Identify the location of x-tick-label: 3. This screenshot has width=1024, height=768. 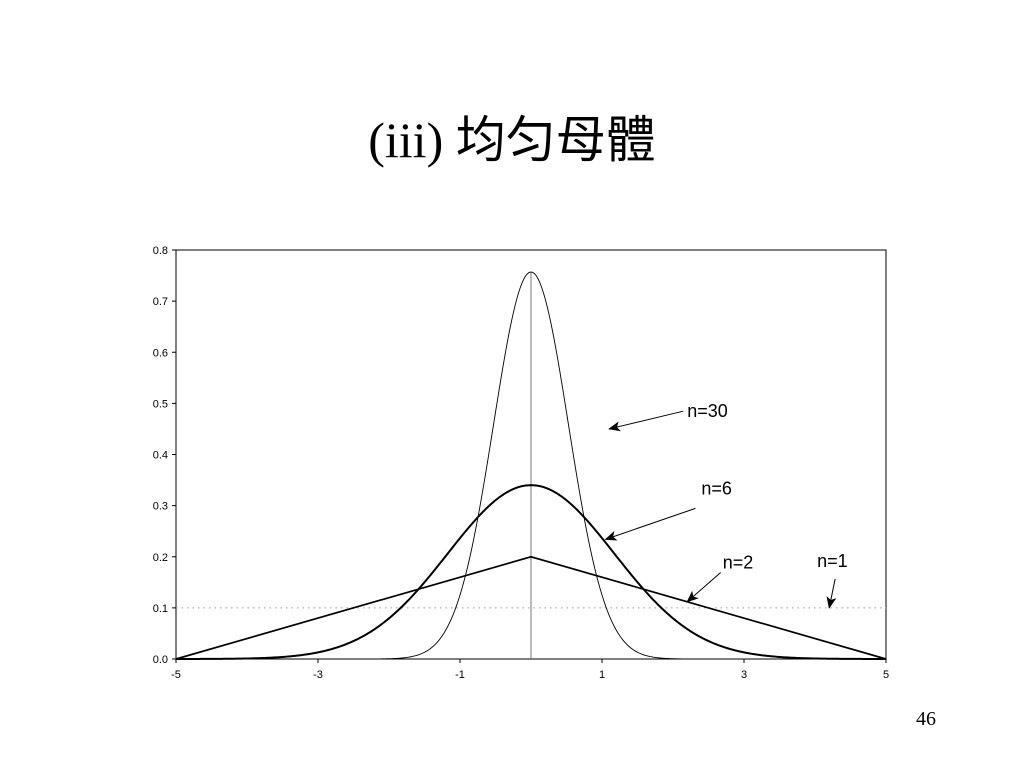
(744, 675).